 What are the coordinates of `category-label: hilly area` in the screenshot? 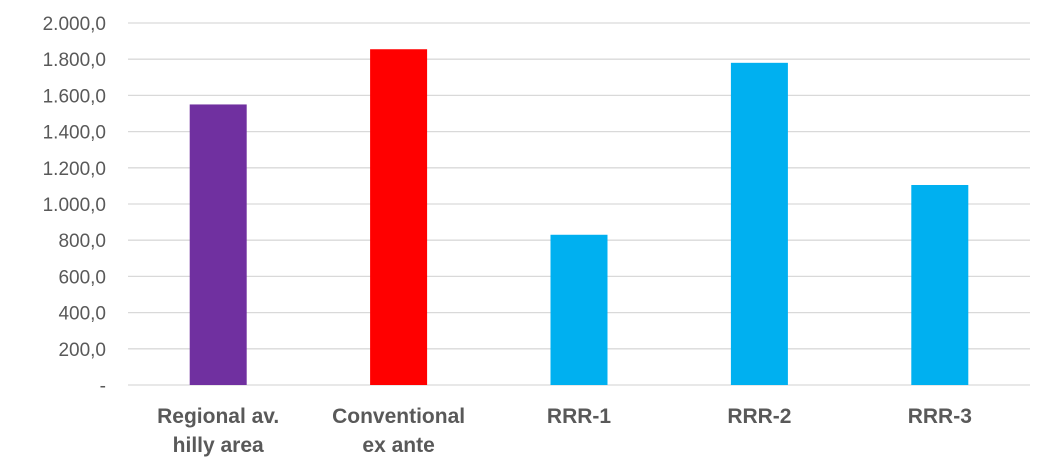 It's located at (218, 445).